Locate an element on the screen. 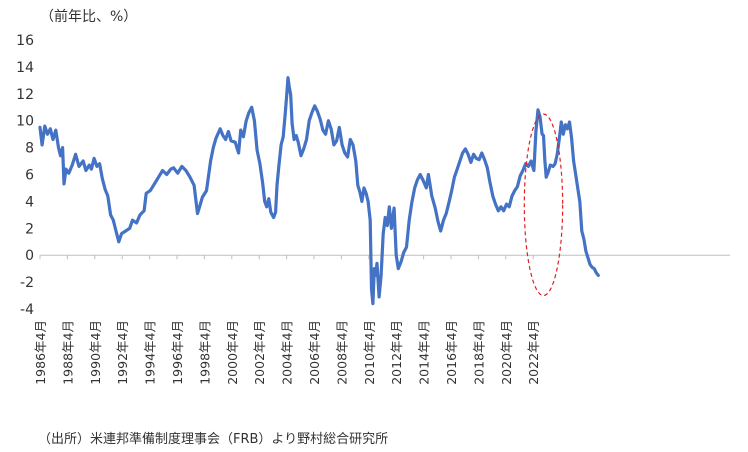  highlight-ellipse is located at coordinates (543, 205).